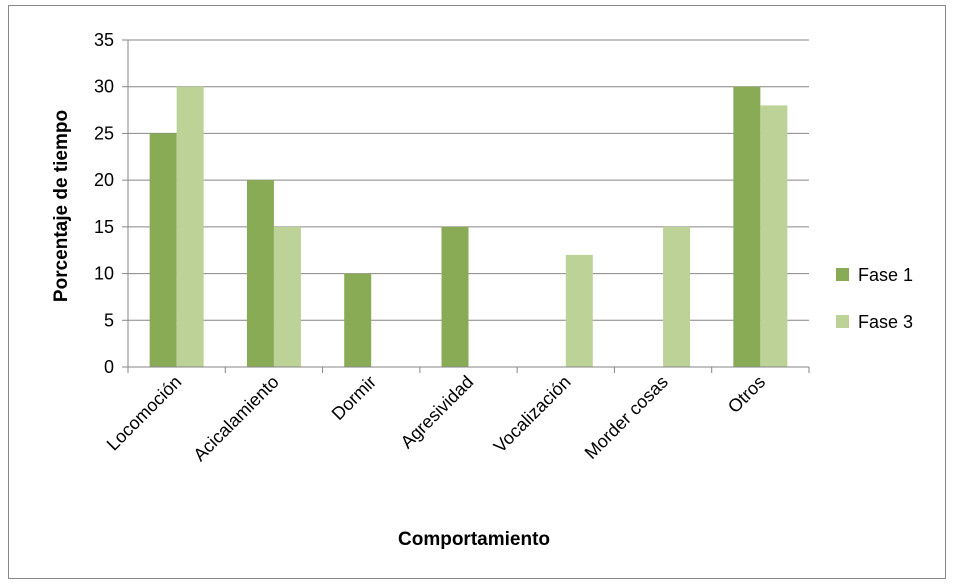 This screenshot has width=954, height=584. What do you see at coordinates (109, 367) in the screenshot?
I see `y-tick-label: 0` at bounding box center [109, 367].